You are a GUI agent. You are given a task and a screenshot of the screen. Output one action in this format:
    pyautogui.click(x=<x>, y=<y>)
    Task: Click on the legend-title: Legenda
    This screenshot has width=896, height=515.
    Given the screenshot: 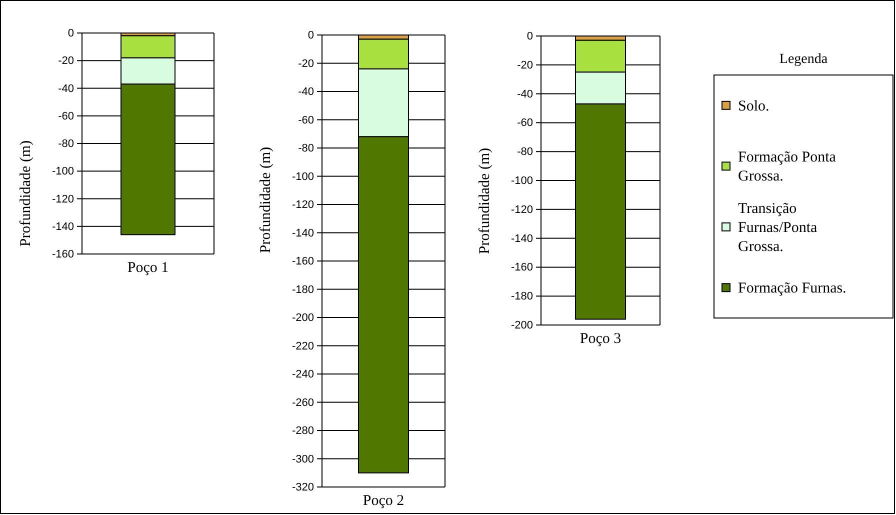 What is the action you would take?
    pyautogui.click(x=803, y=59)
    